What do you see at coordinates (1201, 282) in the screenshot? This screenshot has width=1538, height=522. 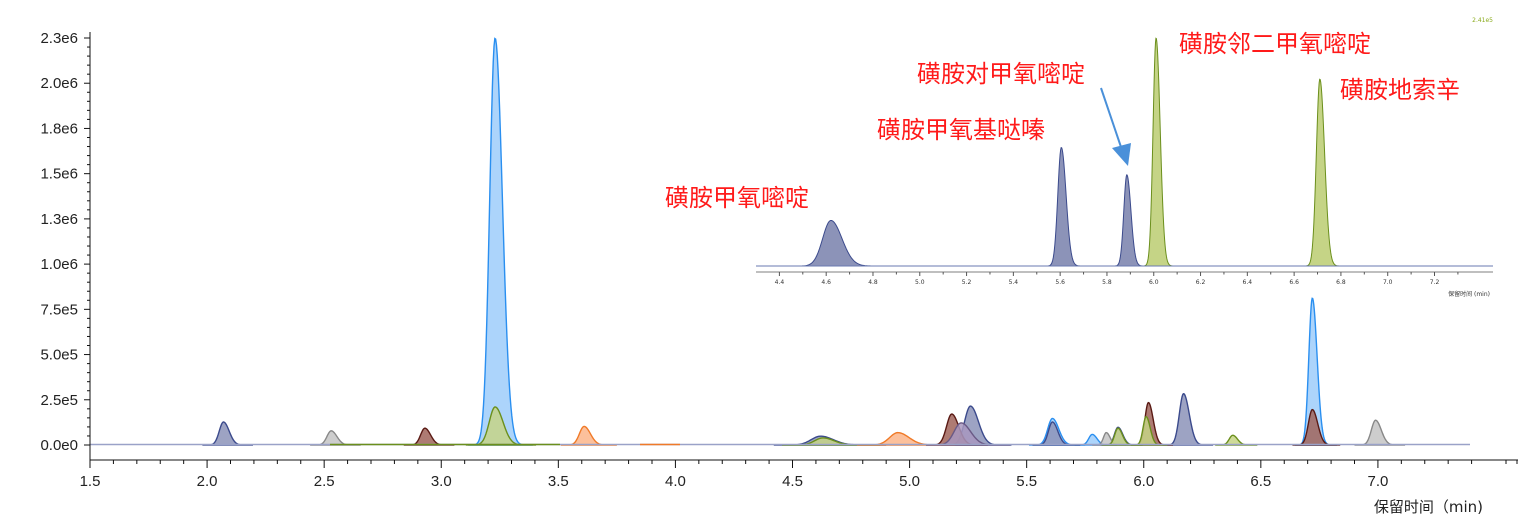 I see `inset-x-tick-label: 6.2` at bounding box center [1201, 282].